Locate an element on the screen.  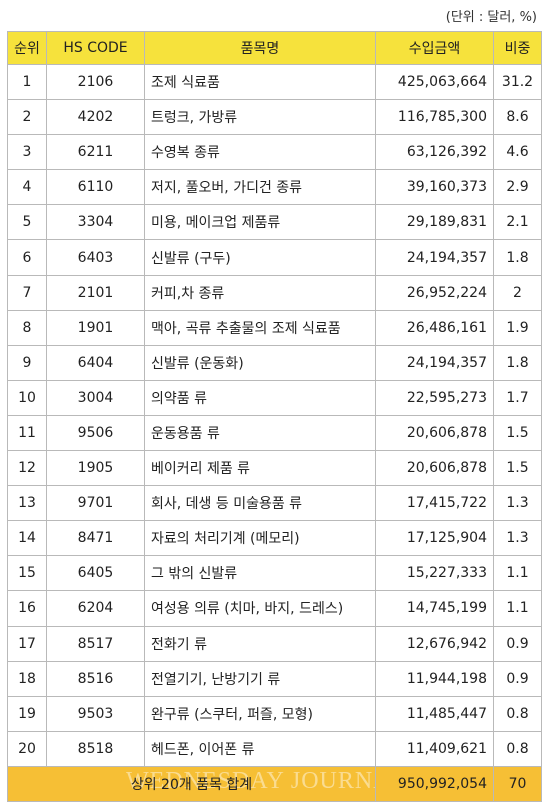
amount-cell: 12,676,942 is located at coordinates (434, 643).